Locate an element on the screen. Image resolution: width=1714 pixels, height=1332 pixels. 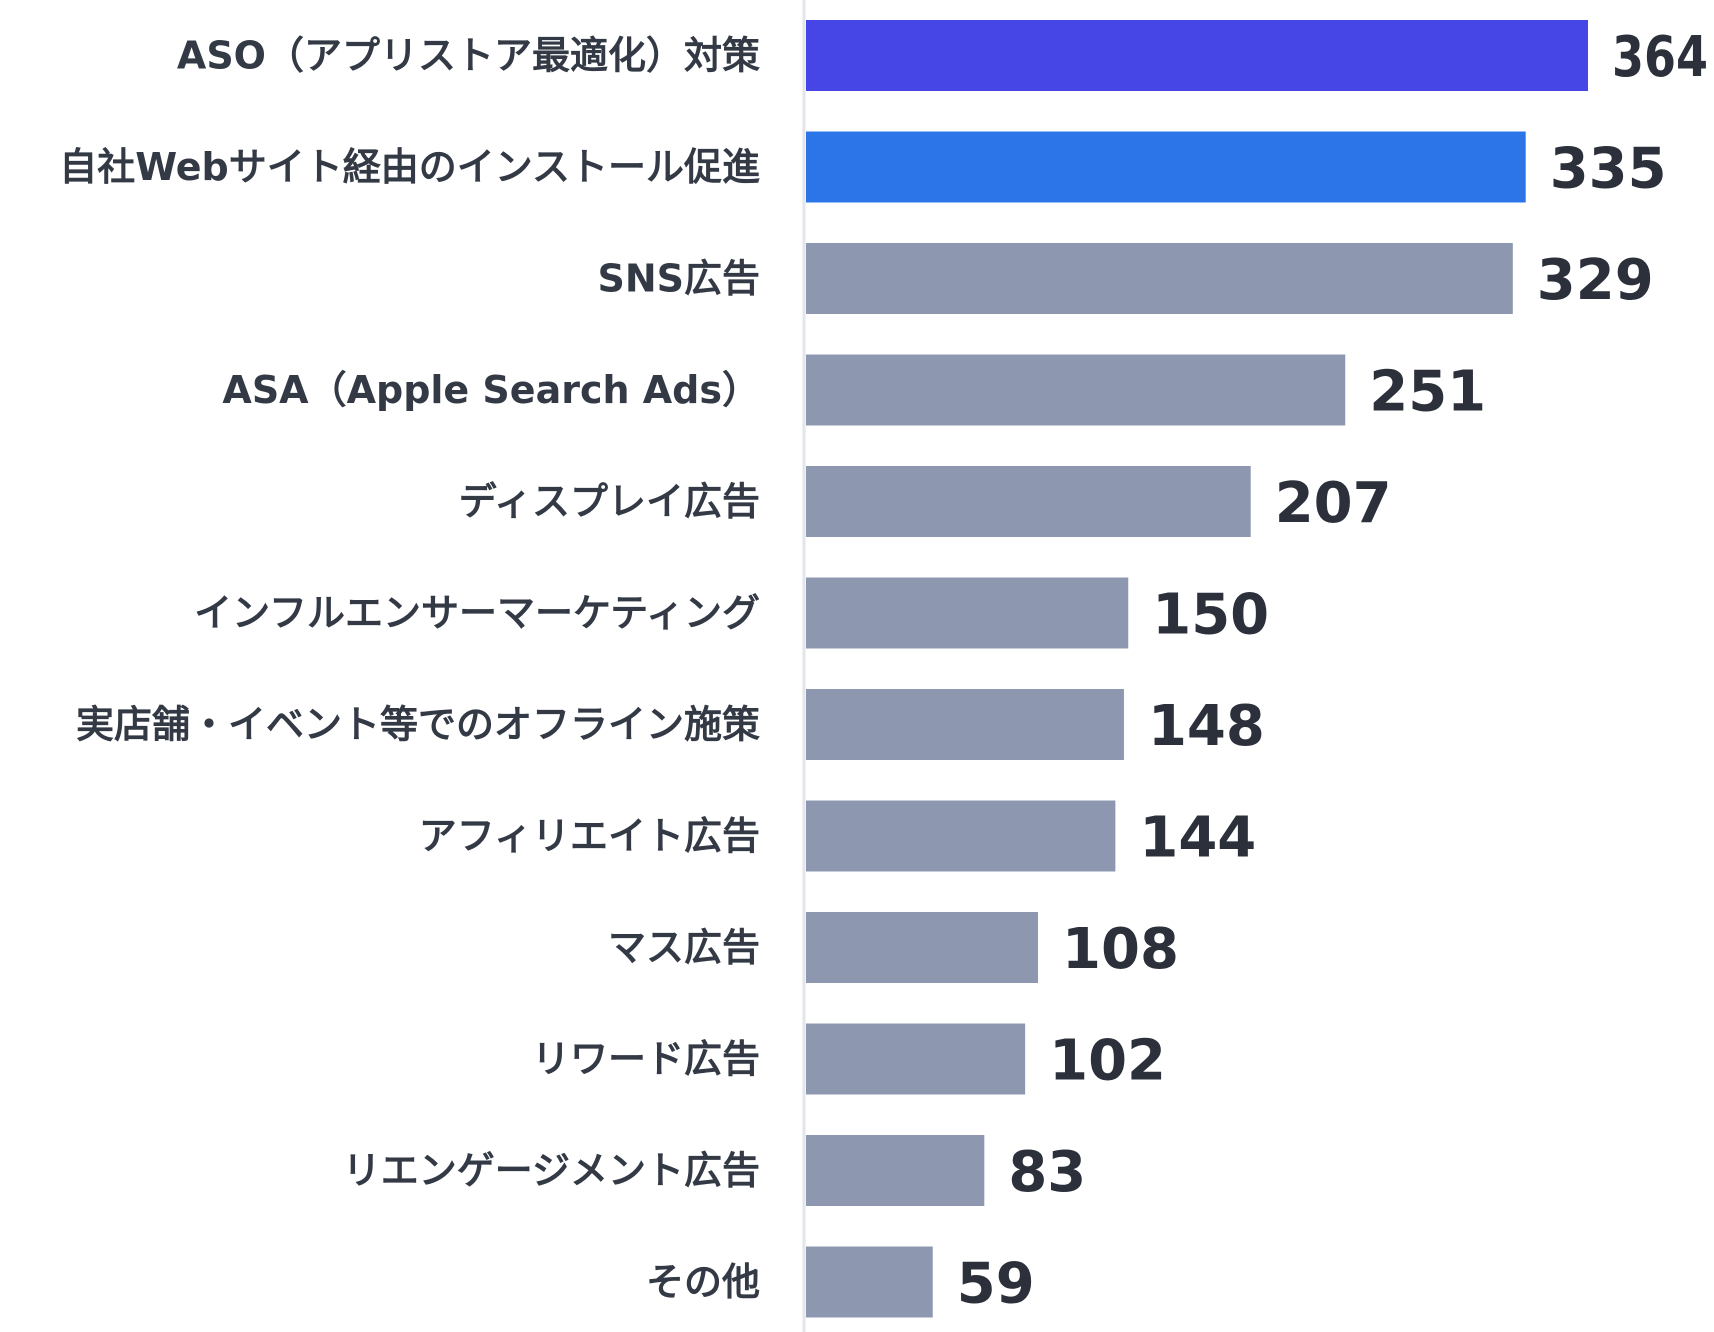
category-label: ASO（アプリストア最適化）対策 is located at coordinates (468, 56).